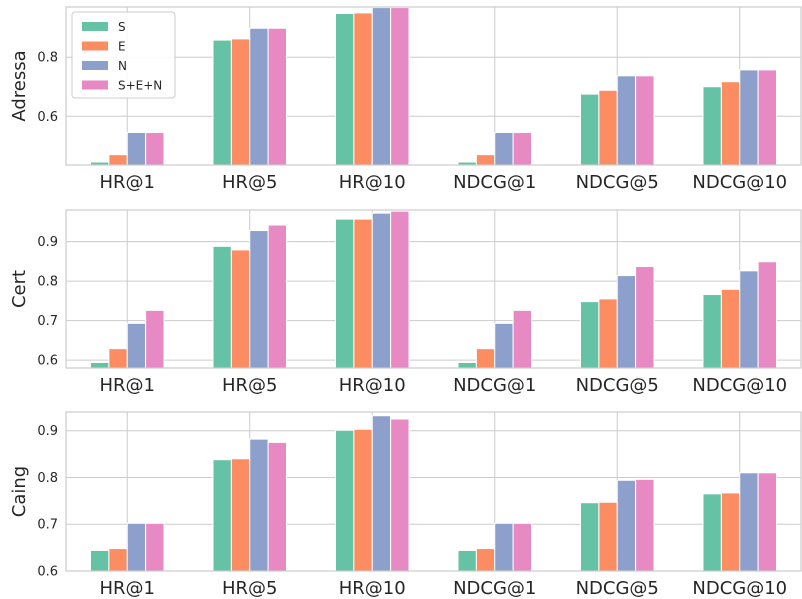 Image resolution: width=802 pixels, height=599 pixels. Describe the element at coordinates (122, 27) in the screenshot. I see `legend-label-s: S` at that location.